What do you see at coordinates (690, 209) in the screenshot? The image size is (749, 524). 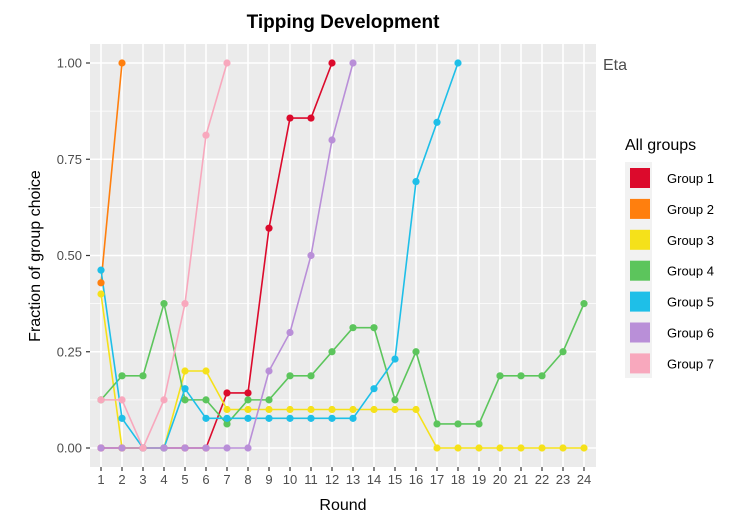 I see `legend-label-group-2: Group 2` at bounding box center [690, 209].